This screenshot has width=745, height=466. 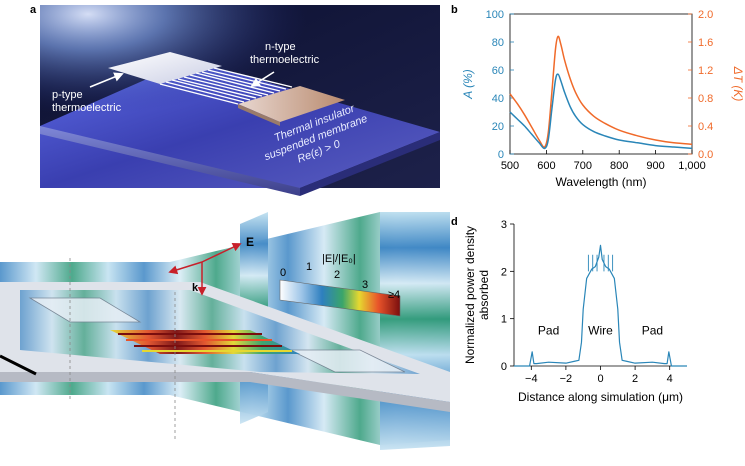 What do you see at coordinates (498, 71) in the screenshot?
I see `chart-b-ytick-left-label: 60` at bounding box center [498, 71].